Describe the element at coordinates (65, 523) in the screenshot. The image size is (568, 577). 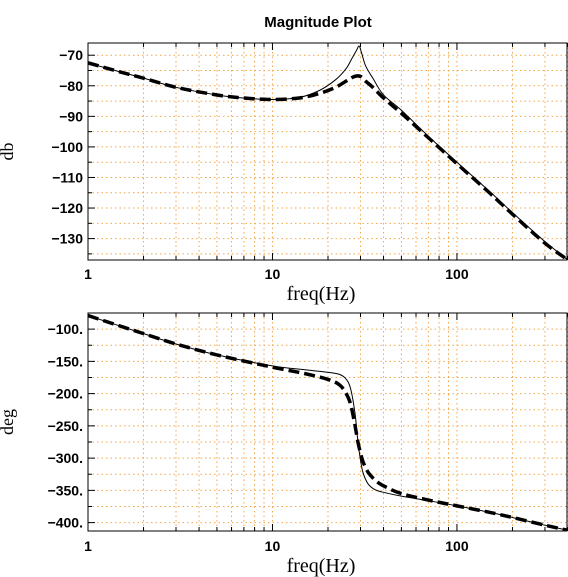
I see `y-tick-label: −400.` at that location.